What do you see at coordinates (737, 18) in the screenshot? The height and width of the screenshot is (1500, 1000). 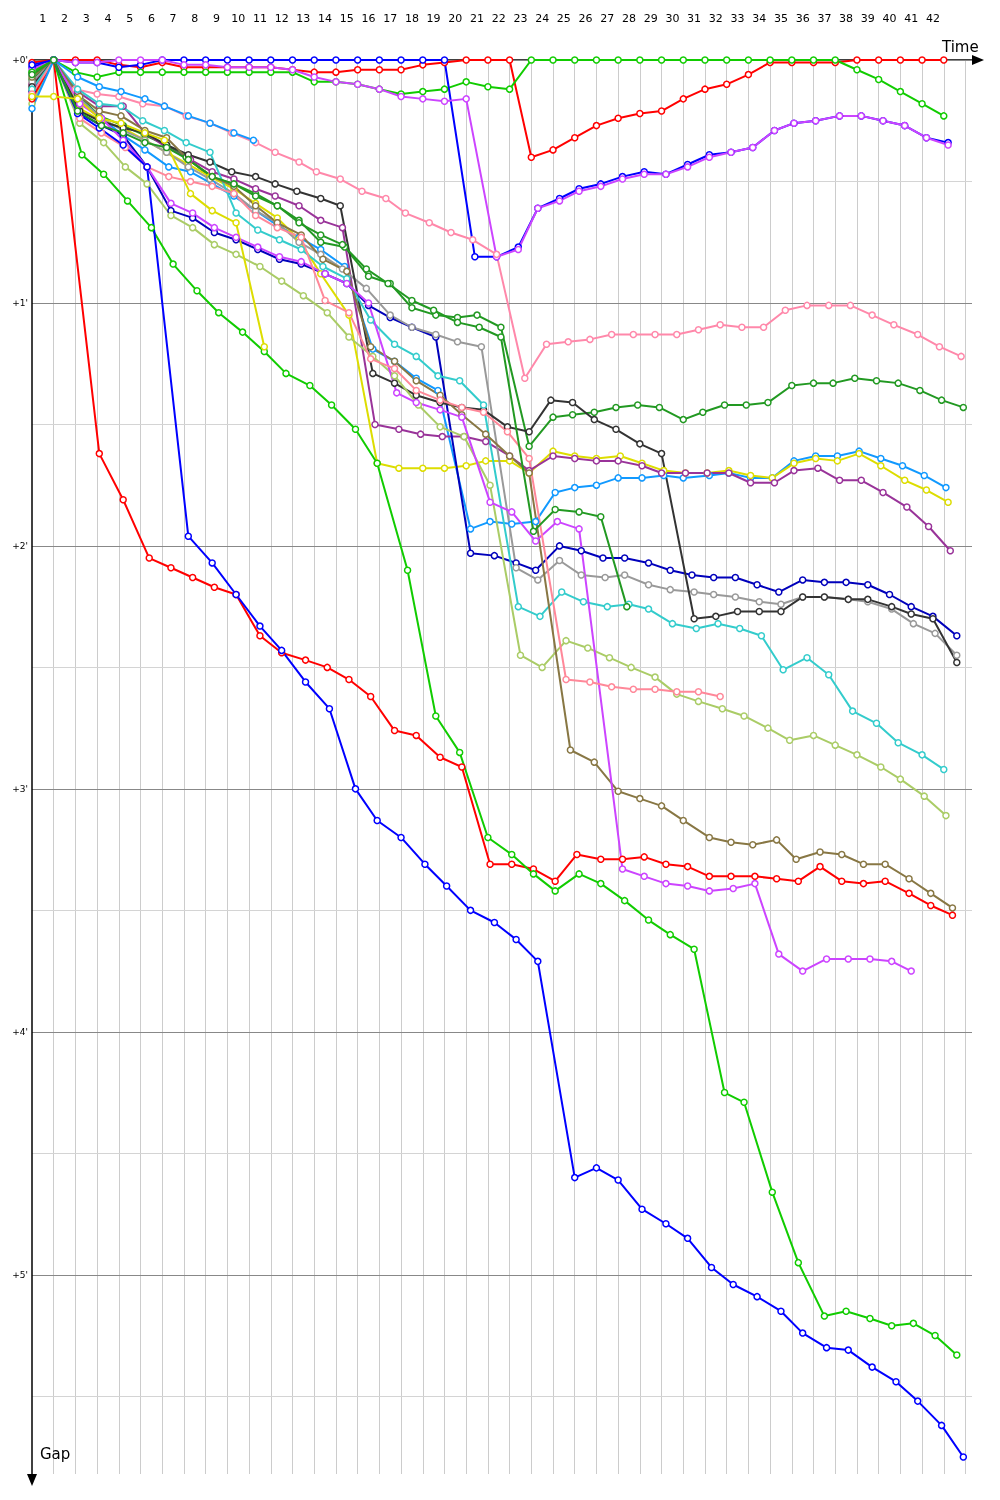 I see `x-tick-label: 33` at bounding box center [737, 18].